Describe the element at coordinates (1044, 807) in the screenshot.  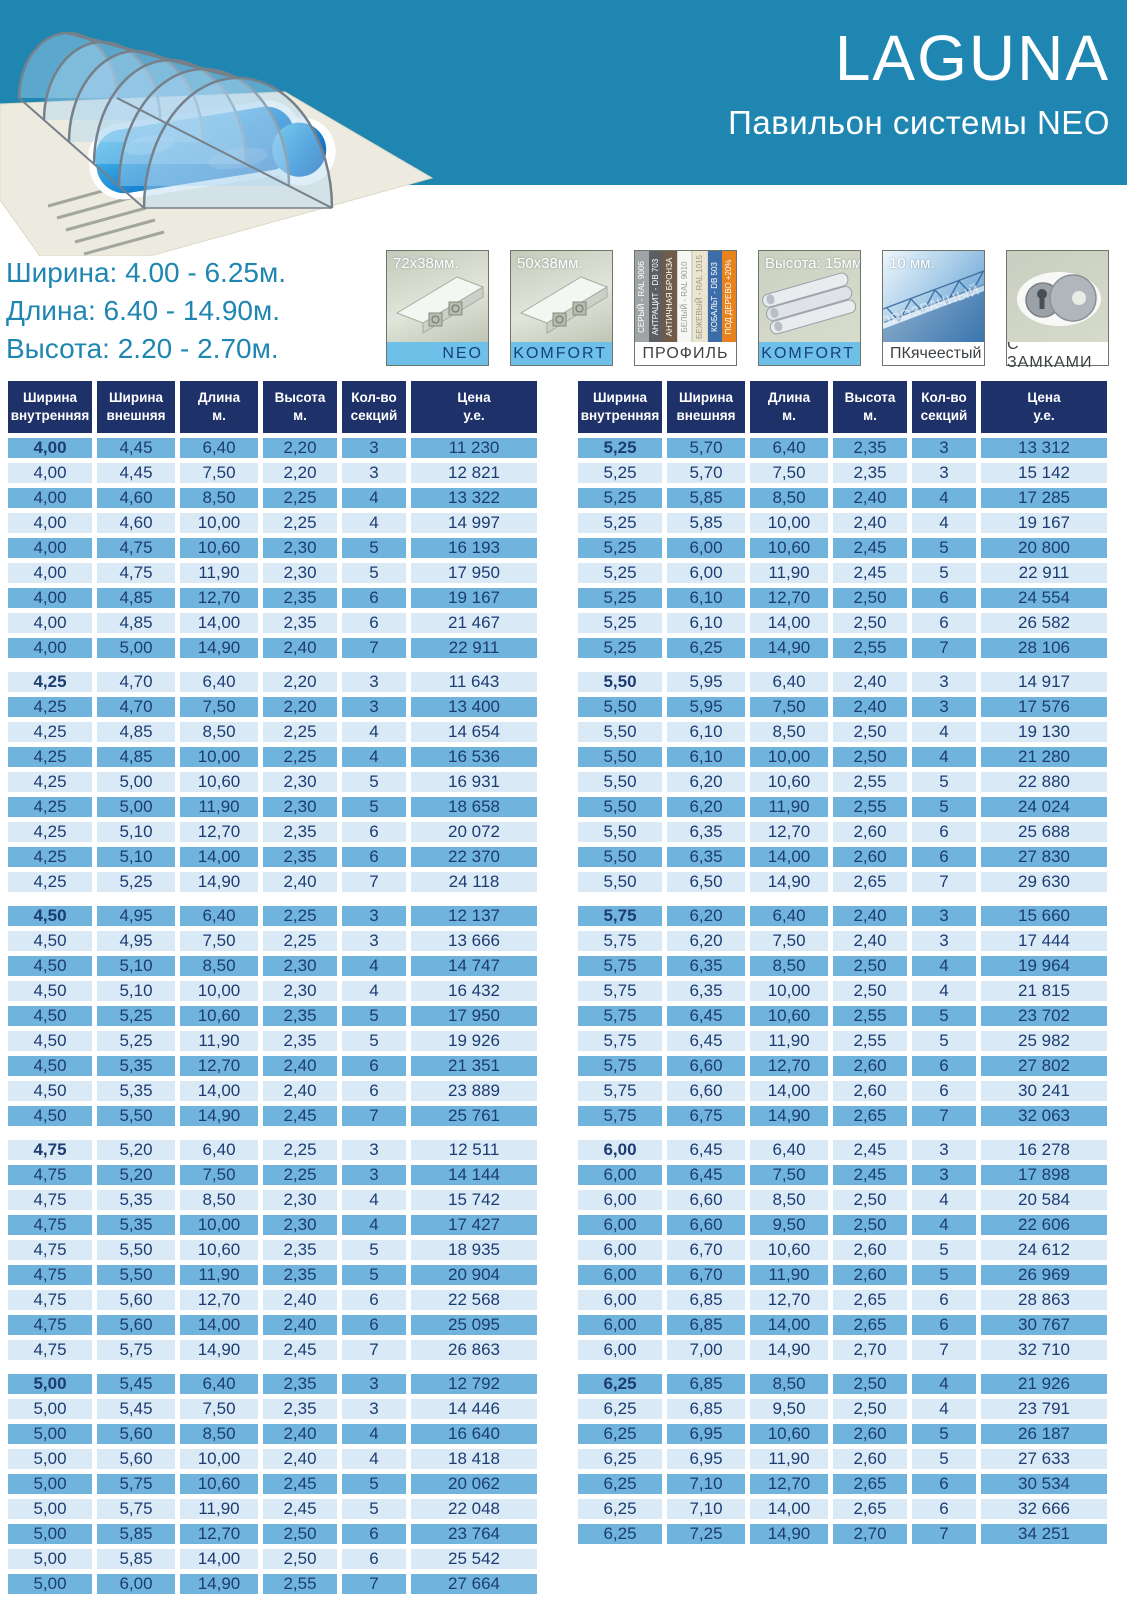
I see `table-cell: 24 024` at that location.